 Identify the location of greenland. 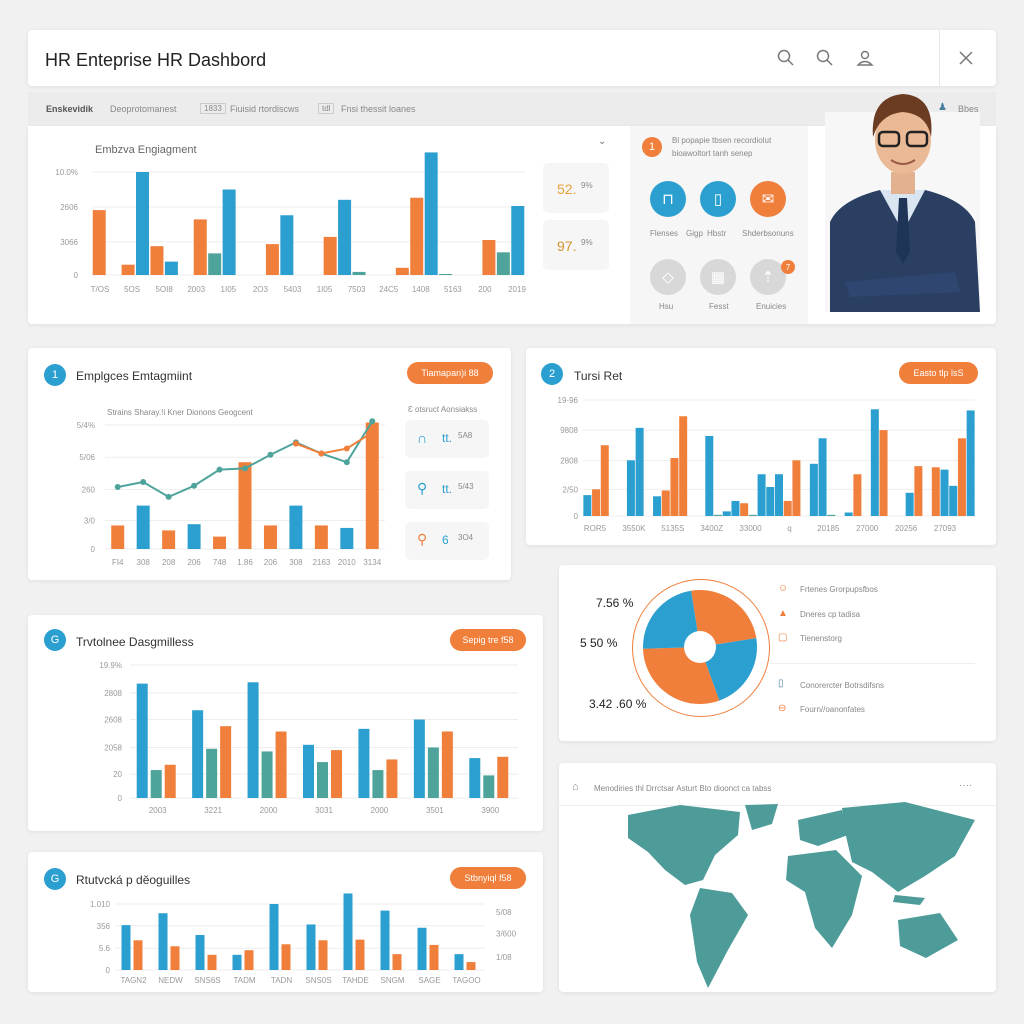
(761, 817).